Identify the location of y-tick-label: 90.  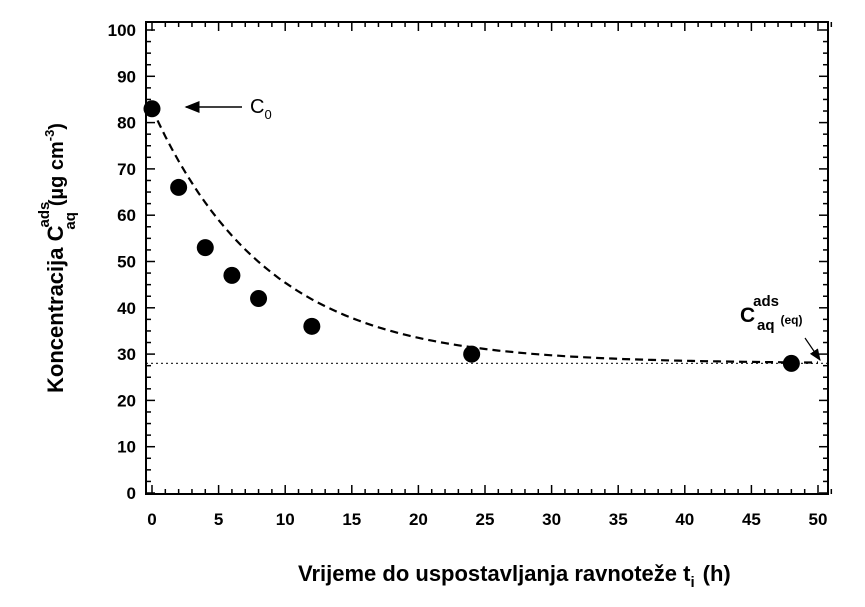
(126, 76).